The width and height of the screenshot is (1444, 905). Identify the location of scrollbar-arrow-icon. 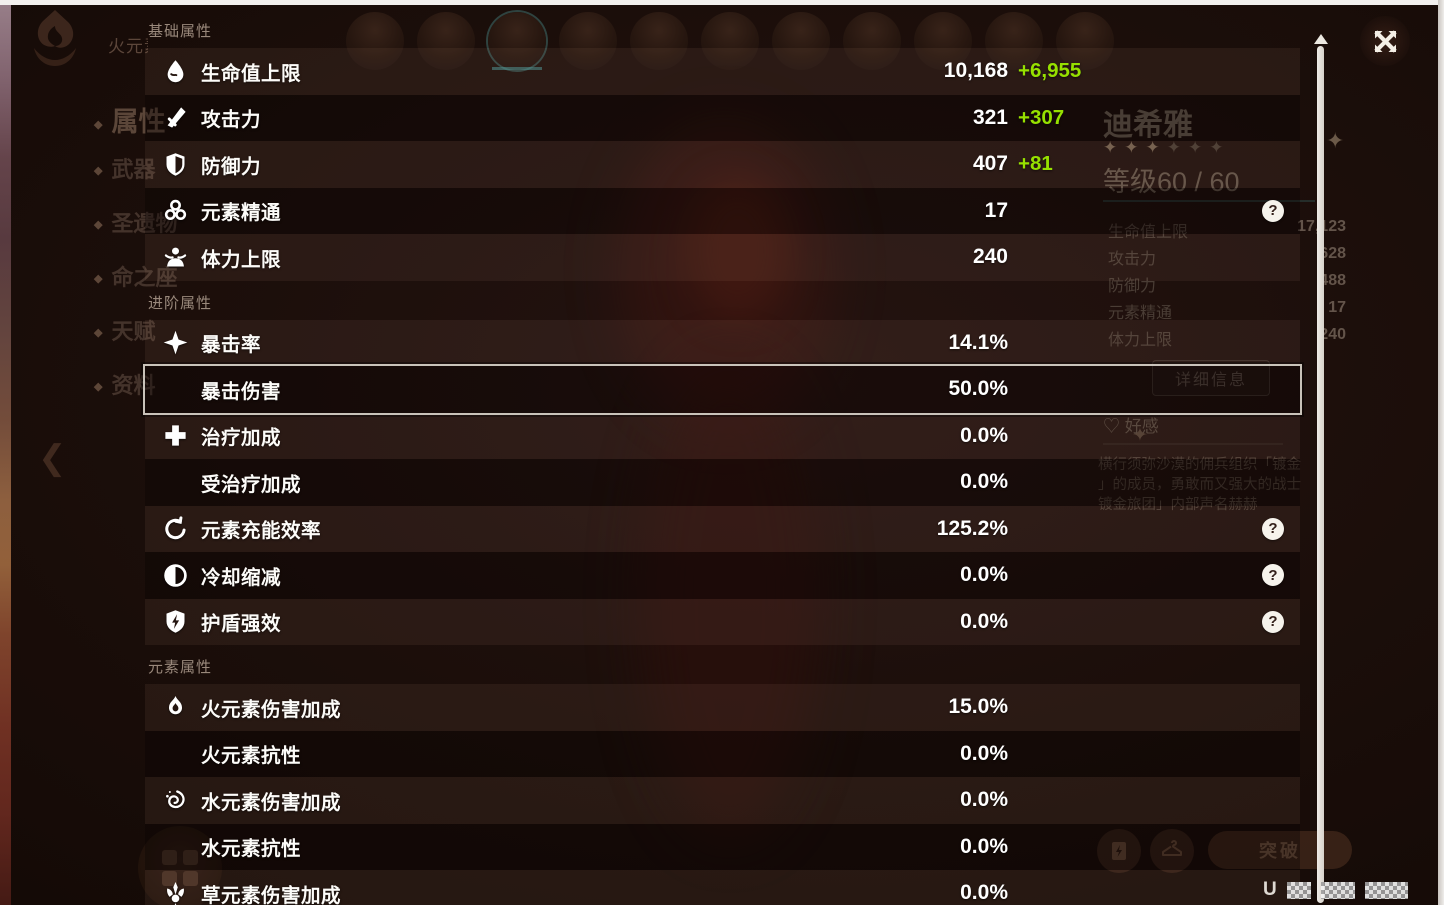
(1321, 39).